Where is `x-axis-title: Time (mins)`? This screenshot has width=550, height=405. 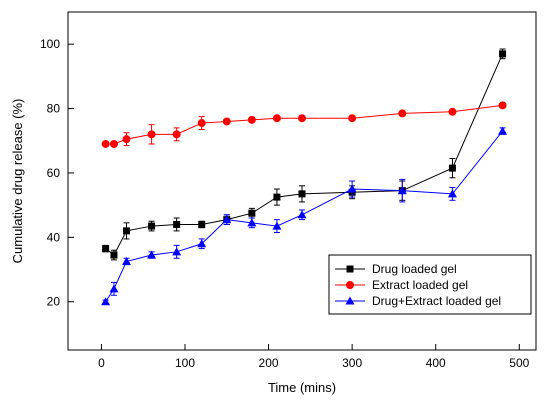 x-axis-title: Time (mins) is located at coordinates (302, 387).